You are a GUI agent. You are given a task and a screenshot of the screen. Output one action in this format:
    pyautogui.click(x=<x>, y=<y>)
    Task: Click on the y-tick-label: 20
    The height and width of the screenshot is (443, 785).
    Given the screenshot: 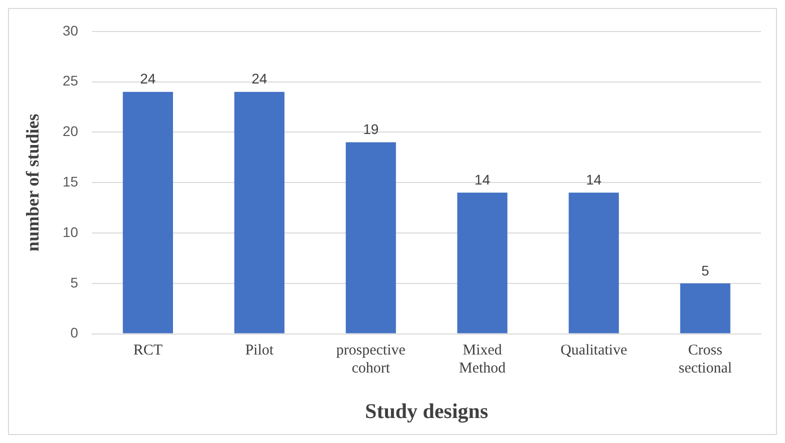 What is the action you would take?
    pyautogui.click(x=70, y=131)
    